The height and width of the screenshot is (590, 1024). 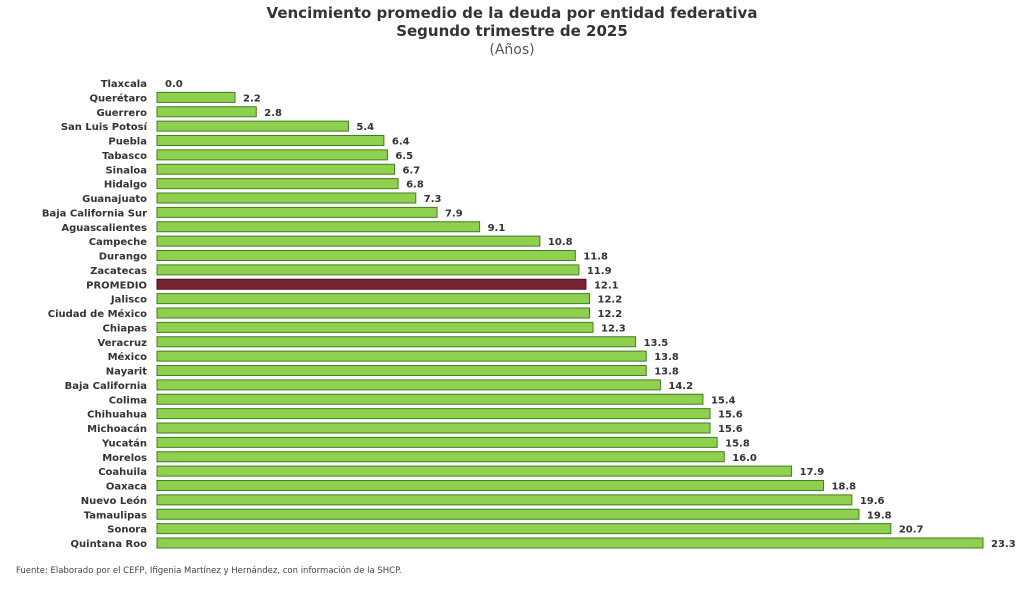 What do you see at coordinates (128, 400) in the screenshot?
I see `category-label: Colima` at bounding box center [128, 400].